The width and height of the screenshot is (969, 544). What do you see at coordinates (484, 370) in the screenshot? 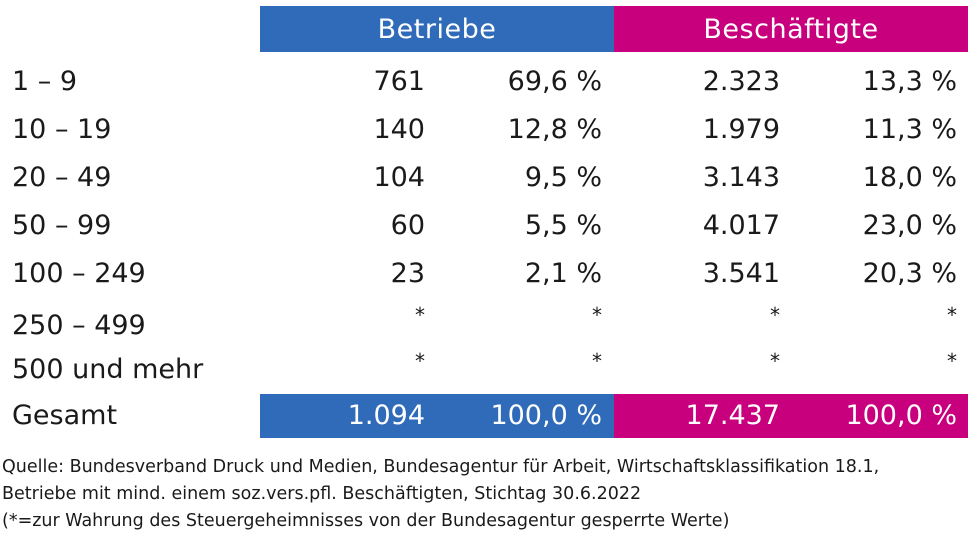
I see `table-row: 500 und mehr * * * *` at bounding box center [484, 370].